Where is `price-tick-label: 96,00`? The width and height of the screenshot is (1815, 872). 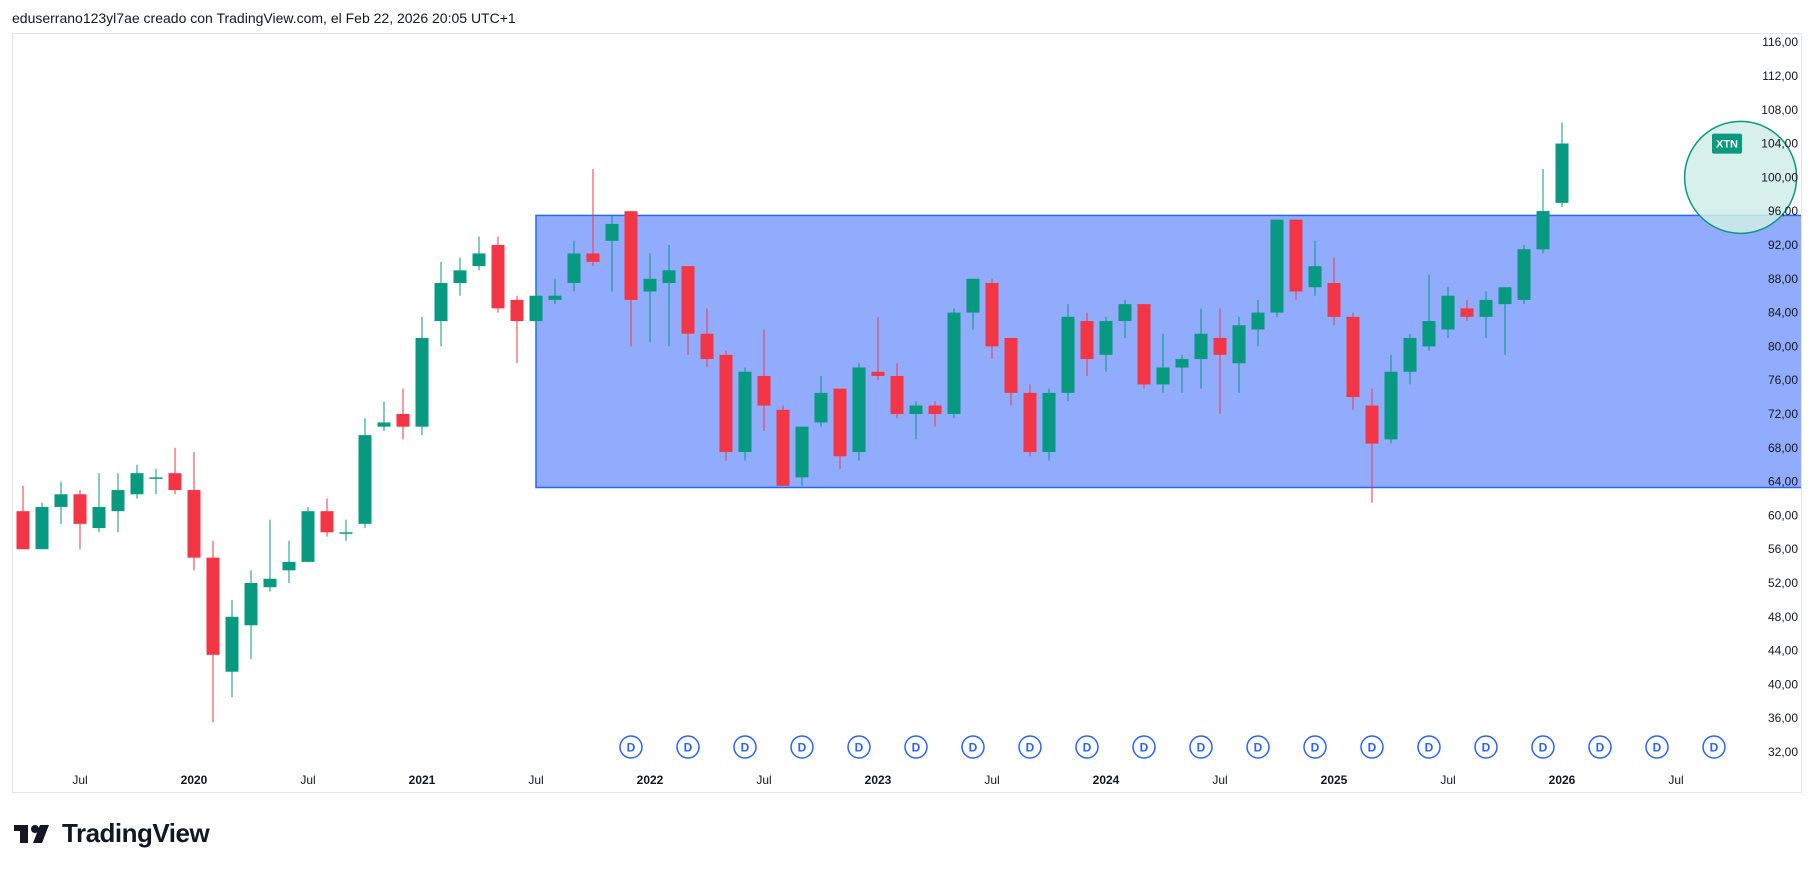
price-tick-label: 96,00 is located at coordinates (1783, 211).